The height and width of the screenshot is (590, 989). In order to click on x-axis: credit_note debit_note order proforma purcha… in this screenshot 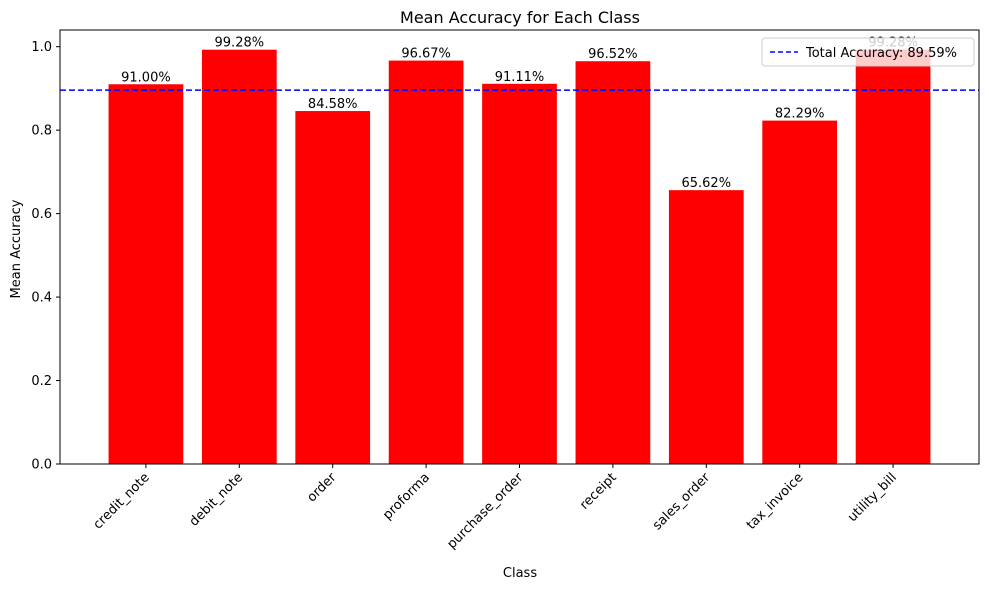, I will do `click(495, 508)`.